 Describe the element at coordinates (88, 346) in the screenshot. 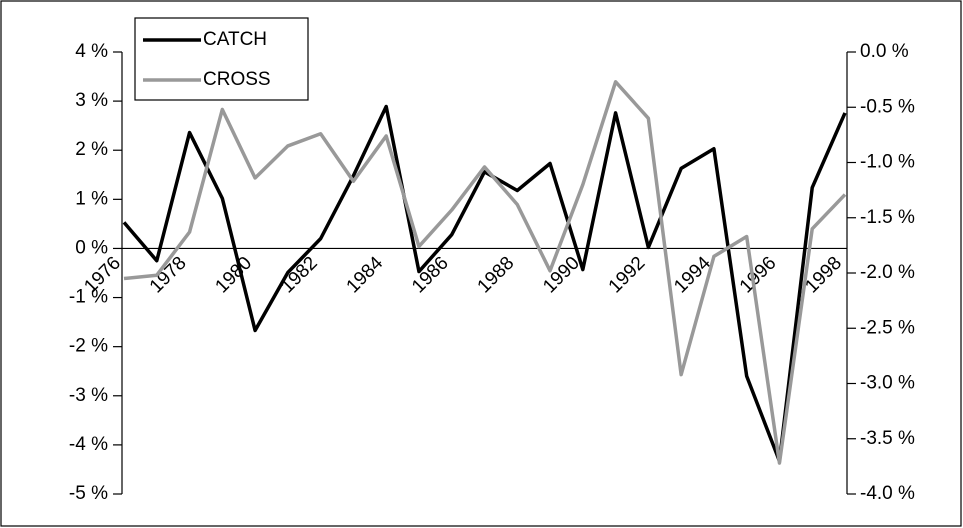

I see `y-tick-label: -2 %` at that location.